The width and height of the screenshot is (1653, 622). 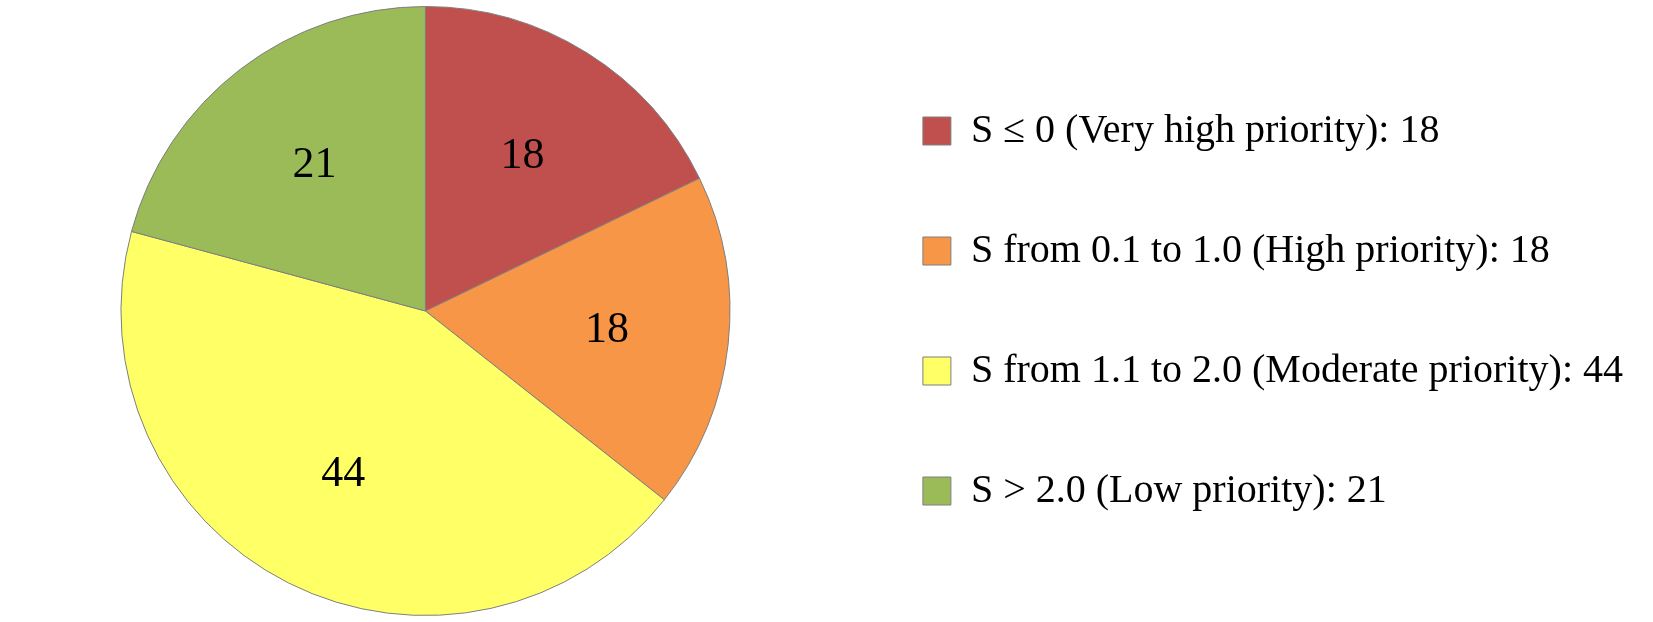 What do you see at coordinates (314, 163) in the screenshot?
I see `data-label: 21` at bounding box center [314, 163].